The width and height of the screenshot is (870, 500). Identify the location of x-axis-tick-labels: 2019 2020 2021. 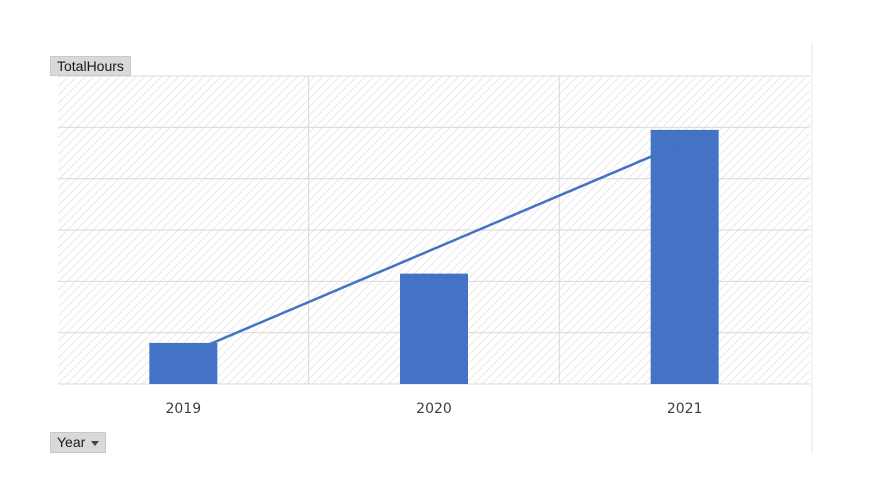
(434, 409).